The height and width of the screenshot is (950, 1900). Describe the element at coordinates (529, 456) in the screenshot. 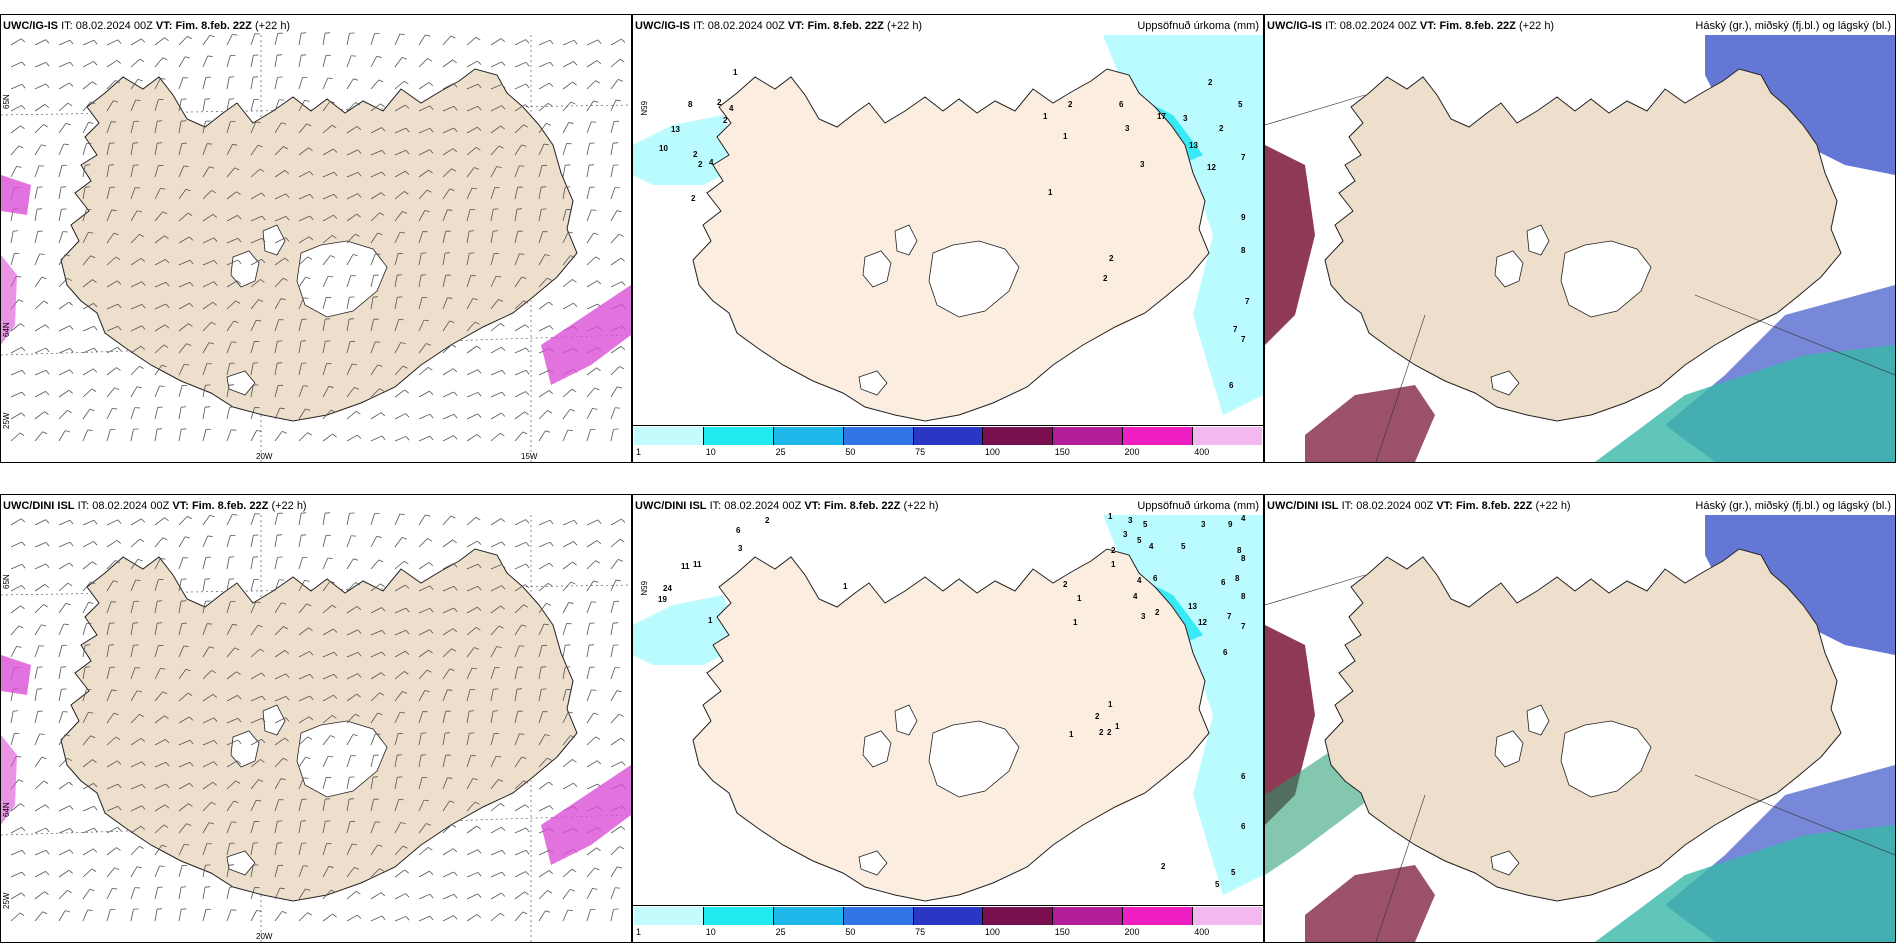

I see `longitude-label: 15W` at that location.